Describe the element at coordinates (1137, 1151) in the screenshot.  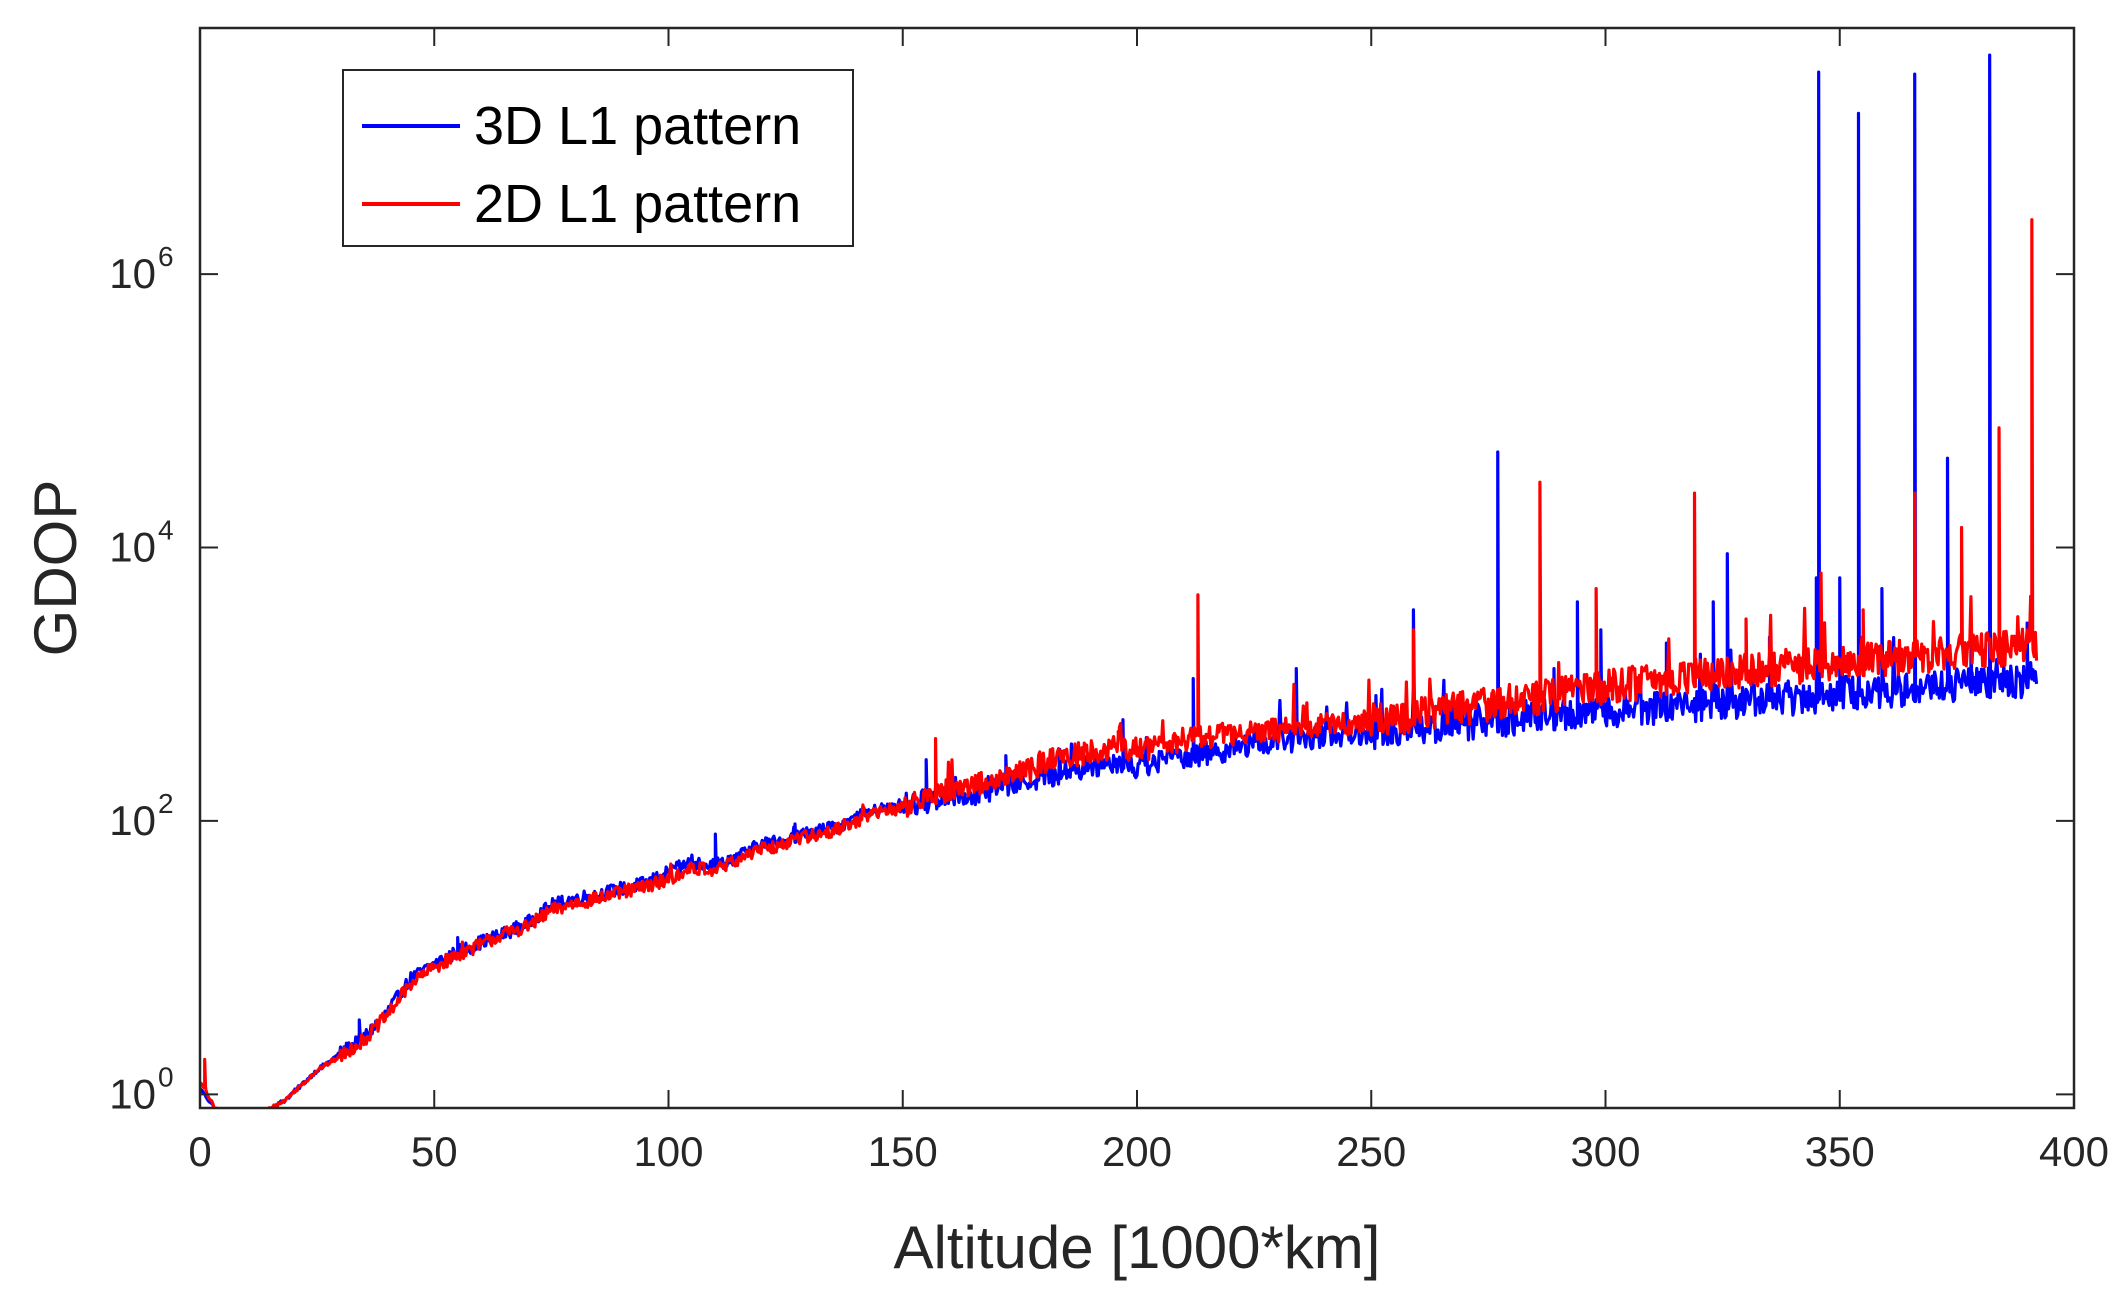
I see `x-tick-label: 200` at that location.